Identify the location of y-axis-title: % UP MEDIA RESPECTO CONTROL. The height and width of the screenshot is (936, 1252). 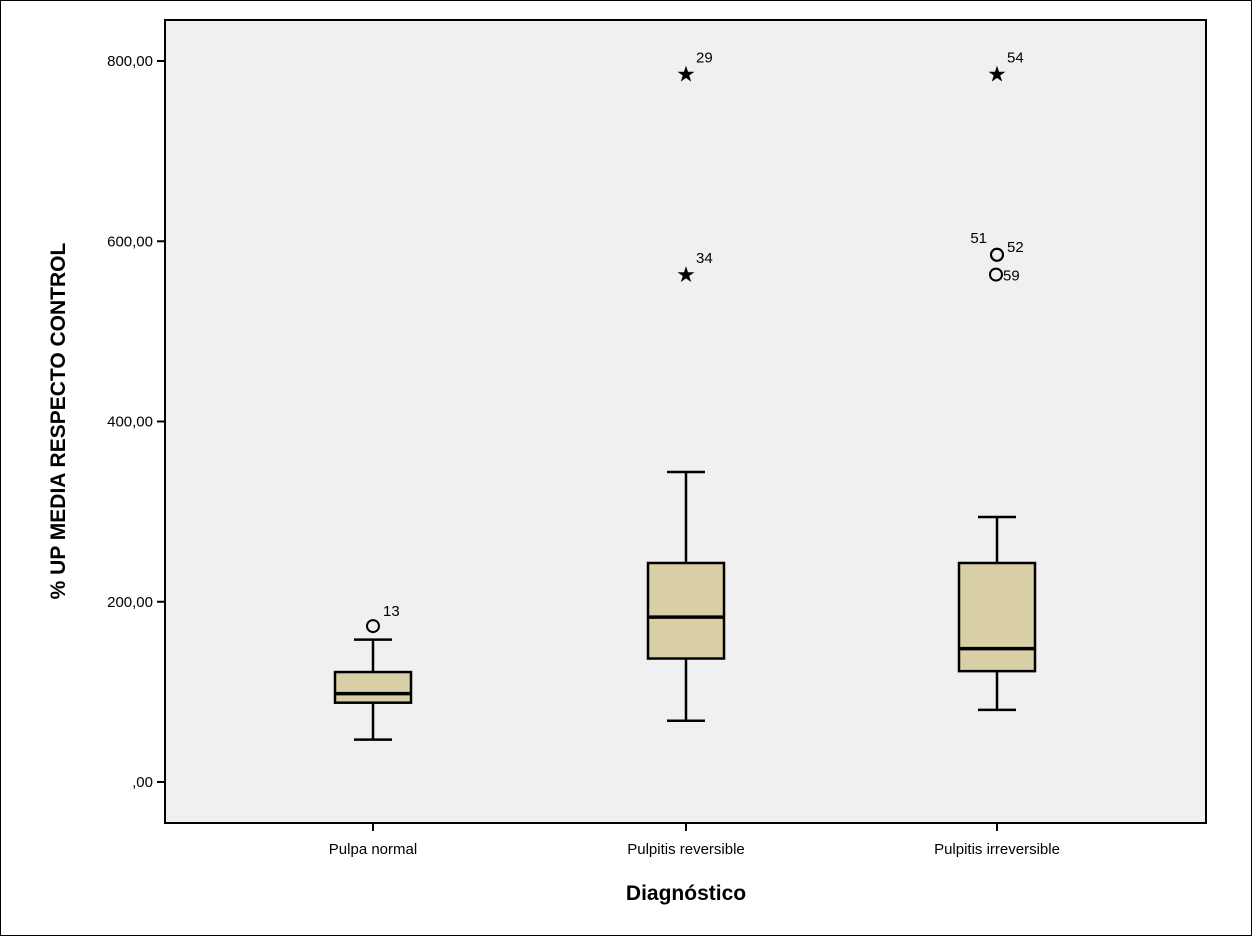
(58, 421).